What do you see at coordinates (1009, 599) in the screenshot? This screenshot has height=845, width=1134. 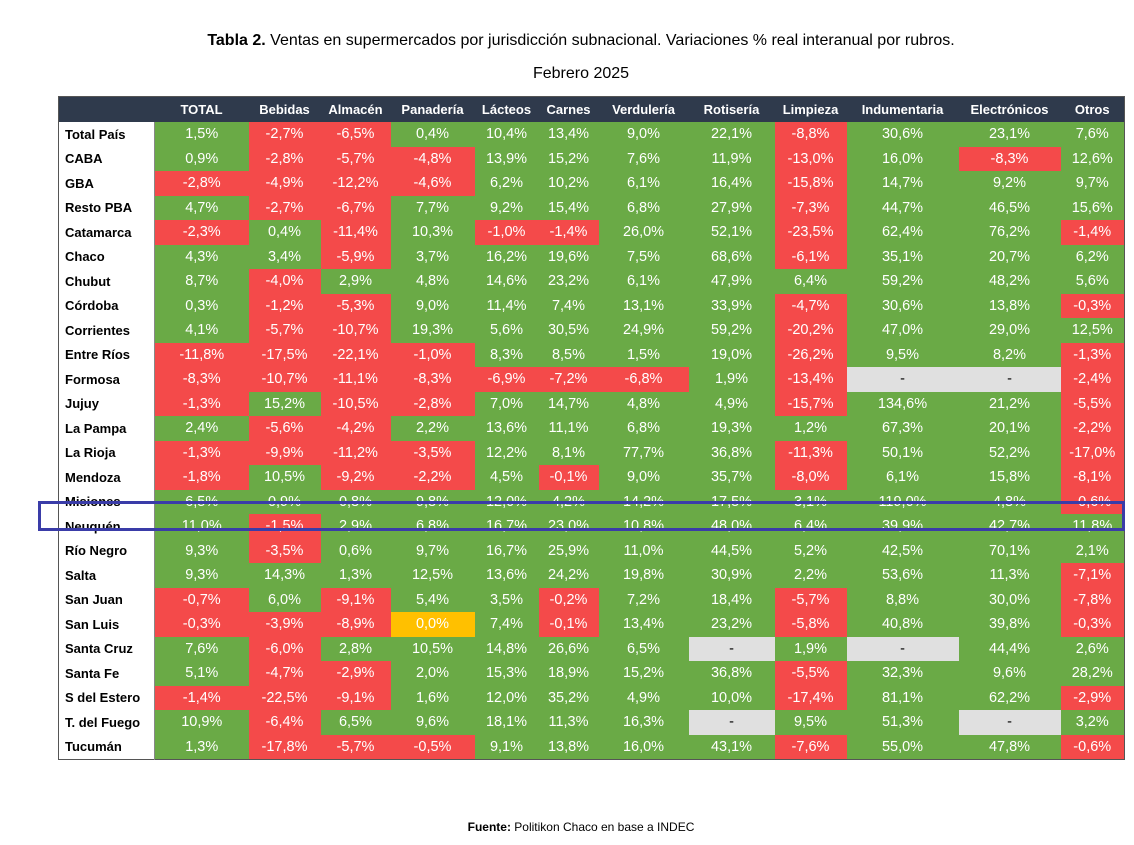 I see `value-cell: 30,0%` at bounding box center [1009, 599].